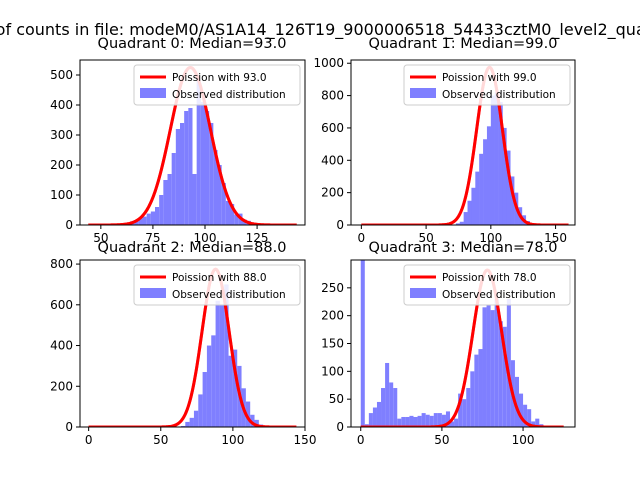 Image resolution: width=640 pixels, height=480 pixels. Describe the element at coordinates (487, 285) in the screenshot. I see `legend: Poission with 78.0 Observed distribution` at that location.